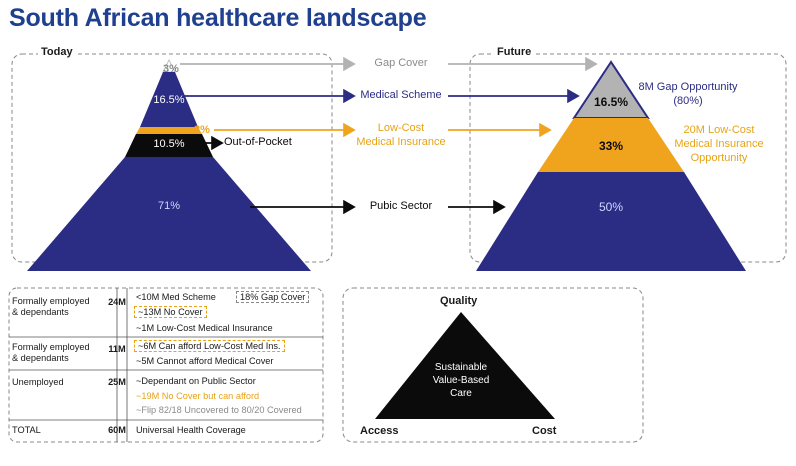 The width and height of the screenshot is (796, 466). Describe the element at coordinates (688, 101) in the screenshot. I see `gap-opportunity-line2: (80%)` at that location.